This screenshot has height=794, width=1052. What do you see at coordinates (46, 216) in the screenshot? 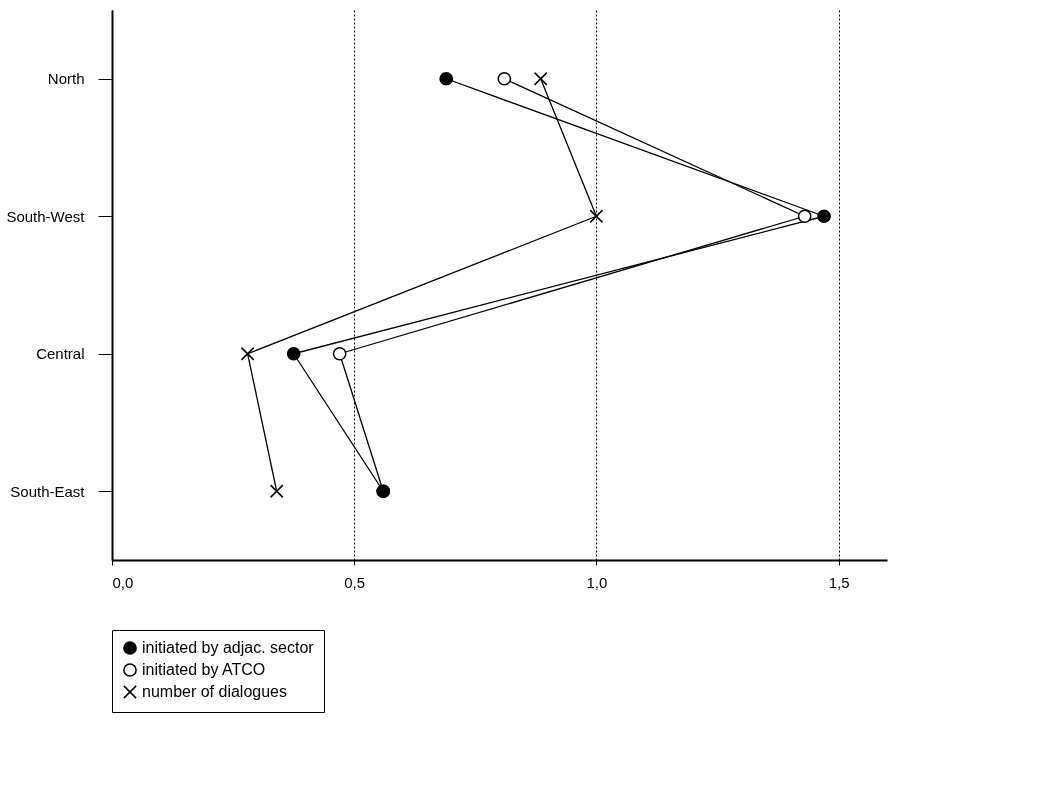
I see `y-tick-label: South-West` at bounding box center [46, 216].